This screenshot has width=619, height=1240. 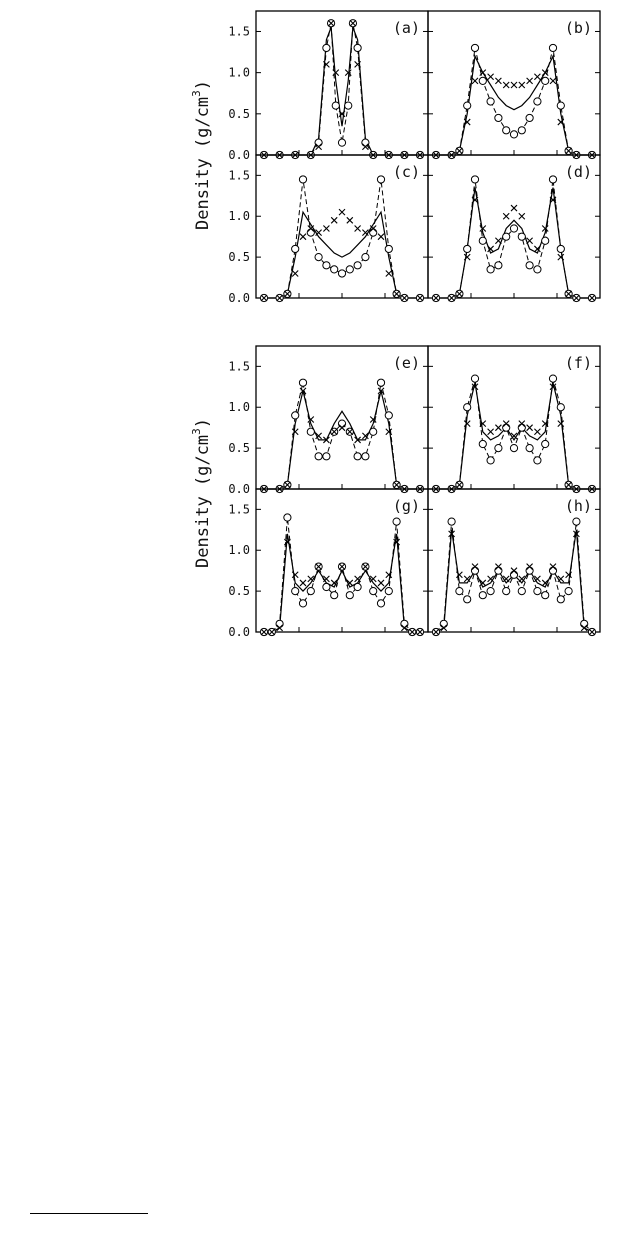 What do you see at coordinates (239, 591) in the screenshot?
I see `y-tick-label: 0.5` at bounding box center [239, 591].